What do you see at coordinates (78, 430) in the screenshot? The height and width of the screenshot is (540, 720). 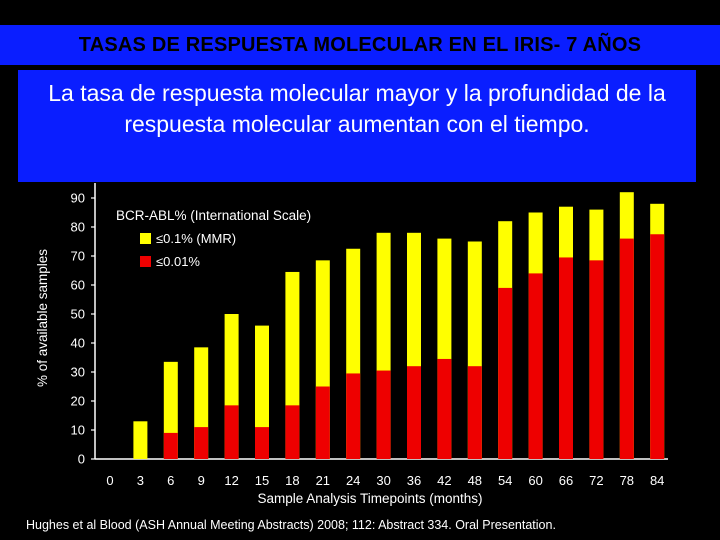 I see `y-tick-label: 10` at bounding box center [78, 430].